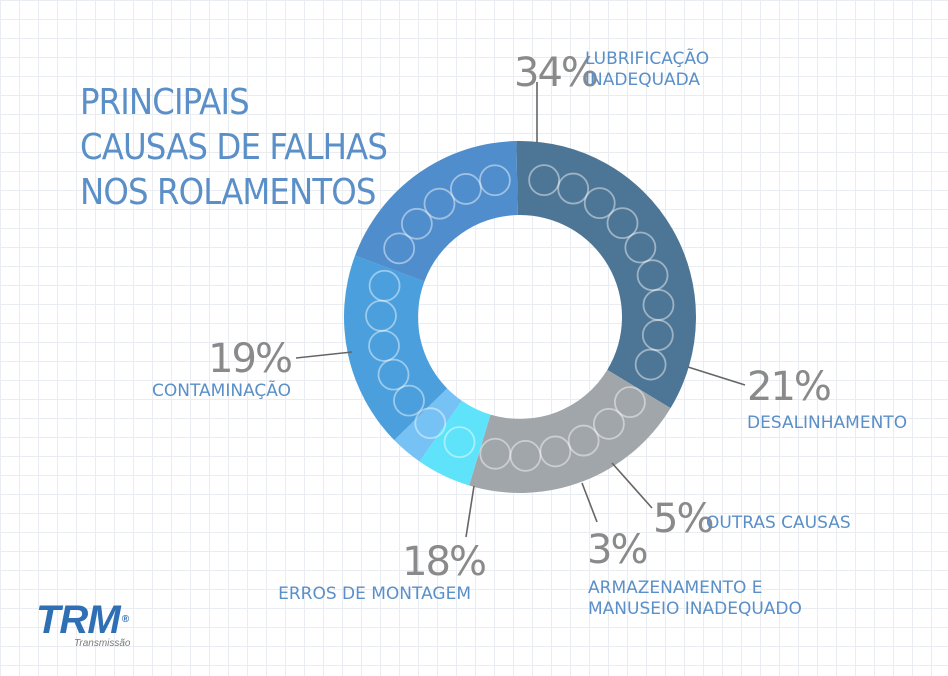  What do you see at coordinates (443, 562) in the screenshot?
I see `value-label-erros-montagem: 18%` at bounding box center [443, 562].